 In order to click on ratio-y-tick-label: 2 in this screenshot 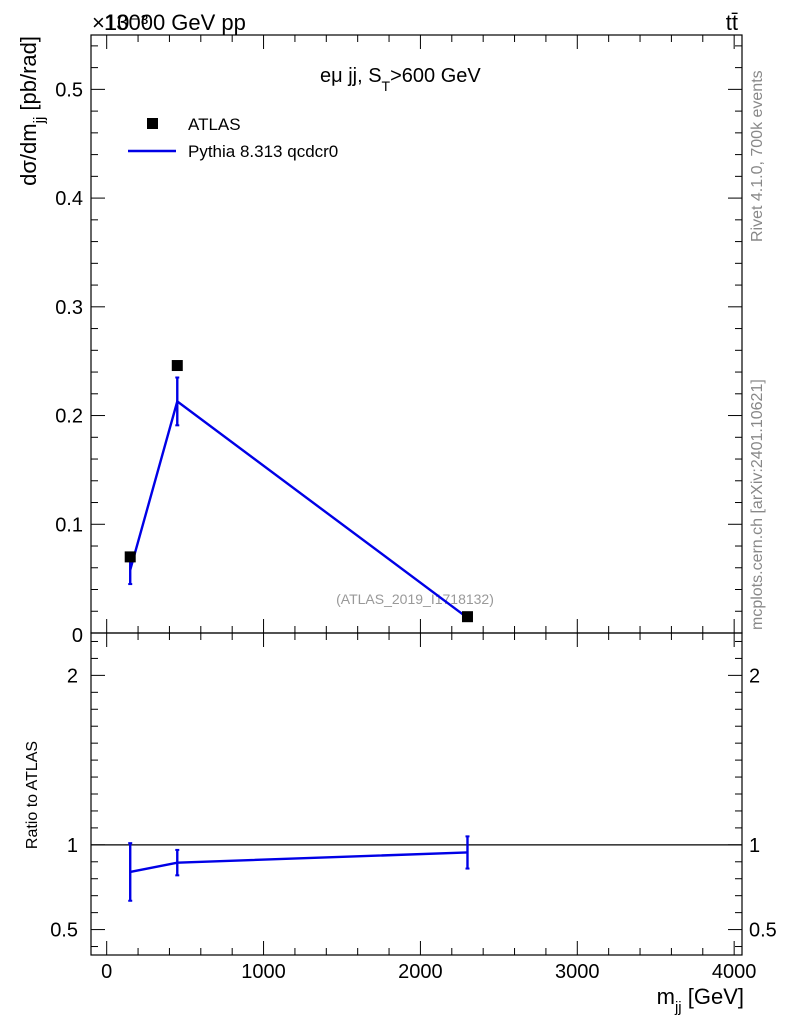, I will do `click(72, 676)`.